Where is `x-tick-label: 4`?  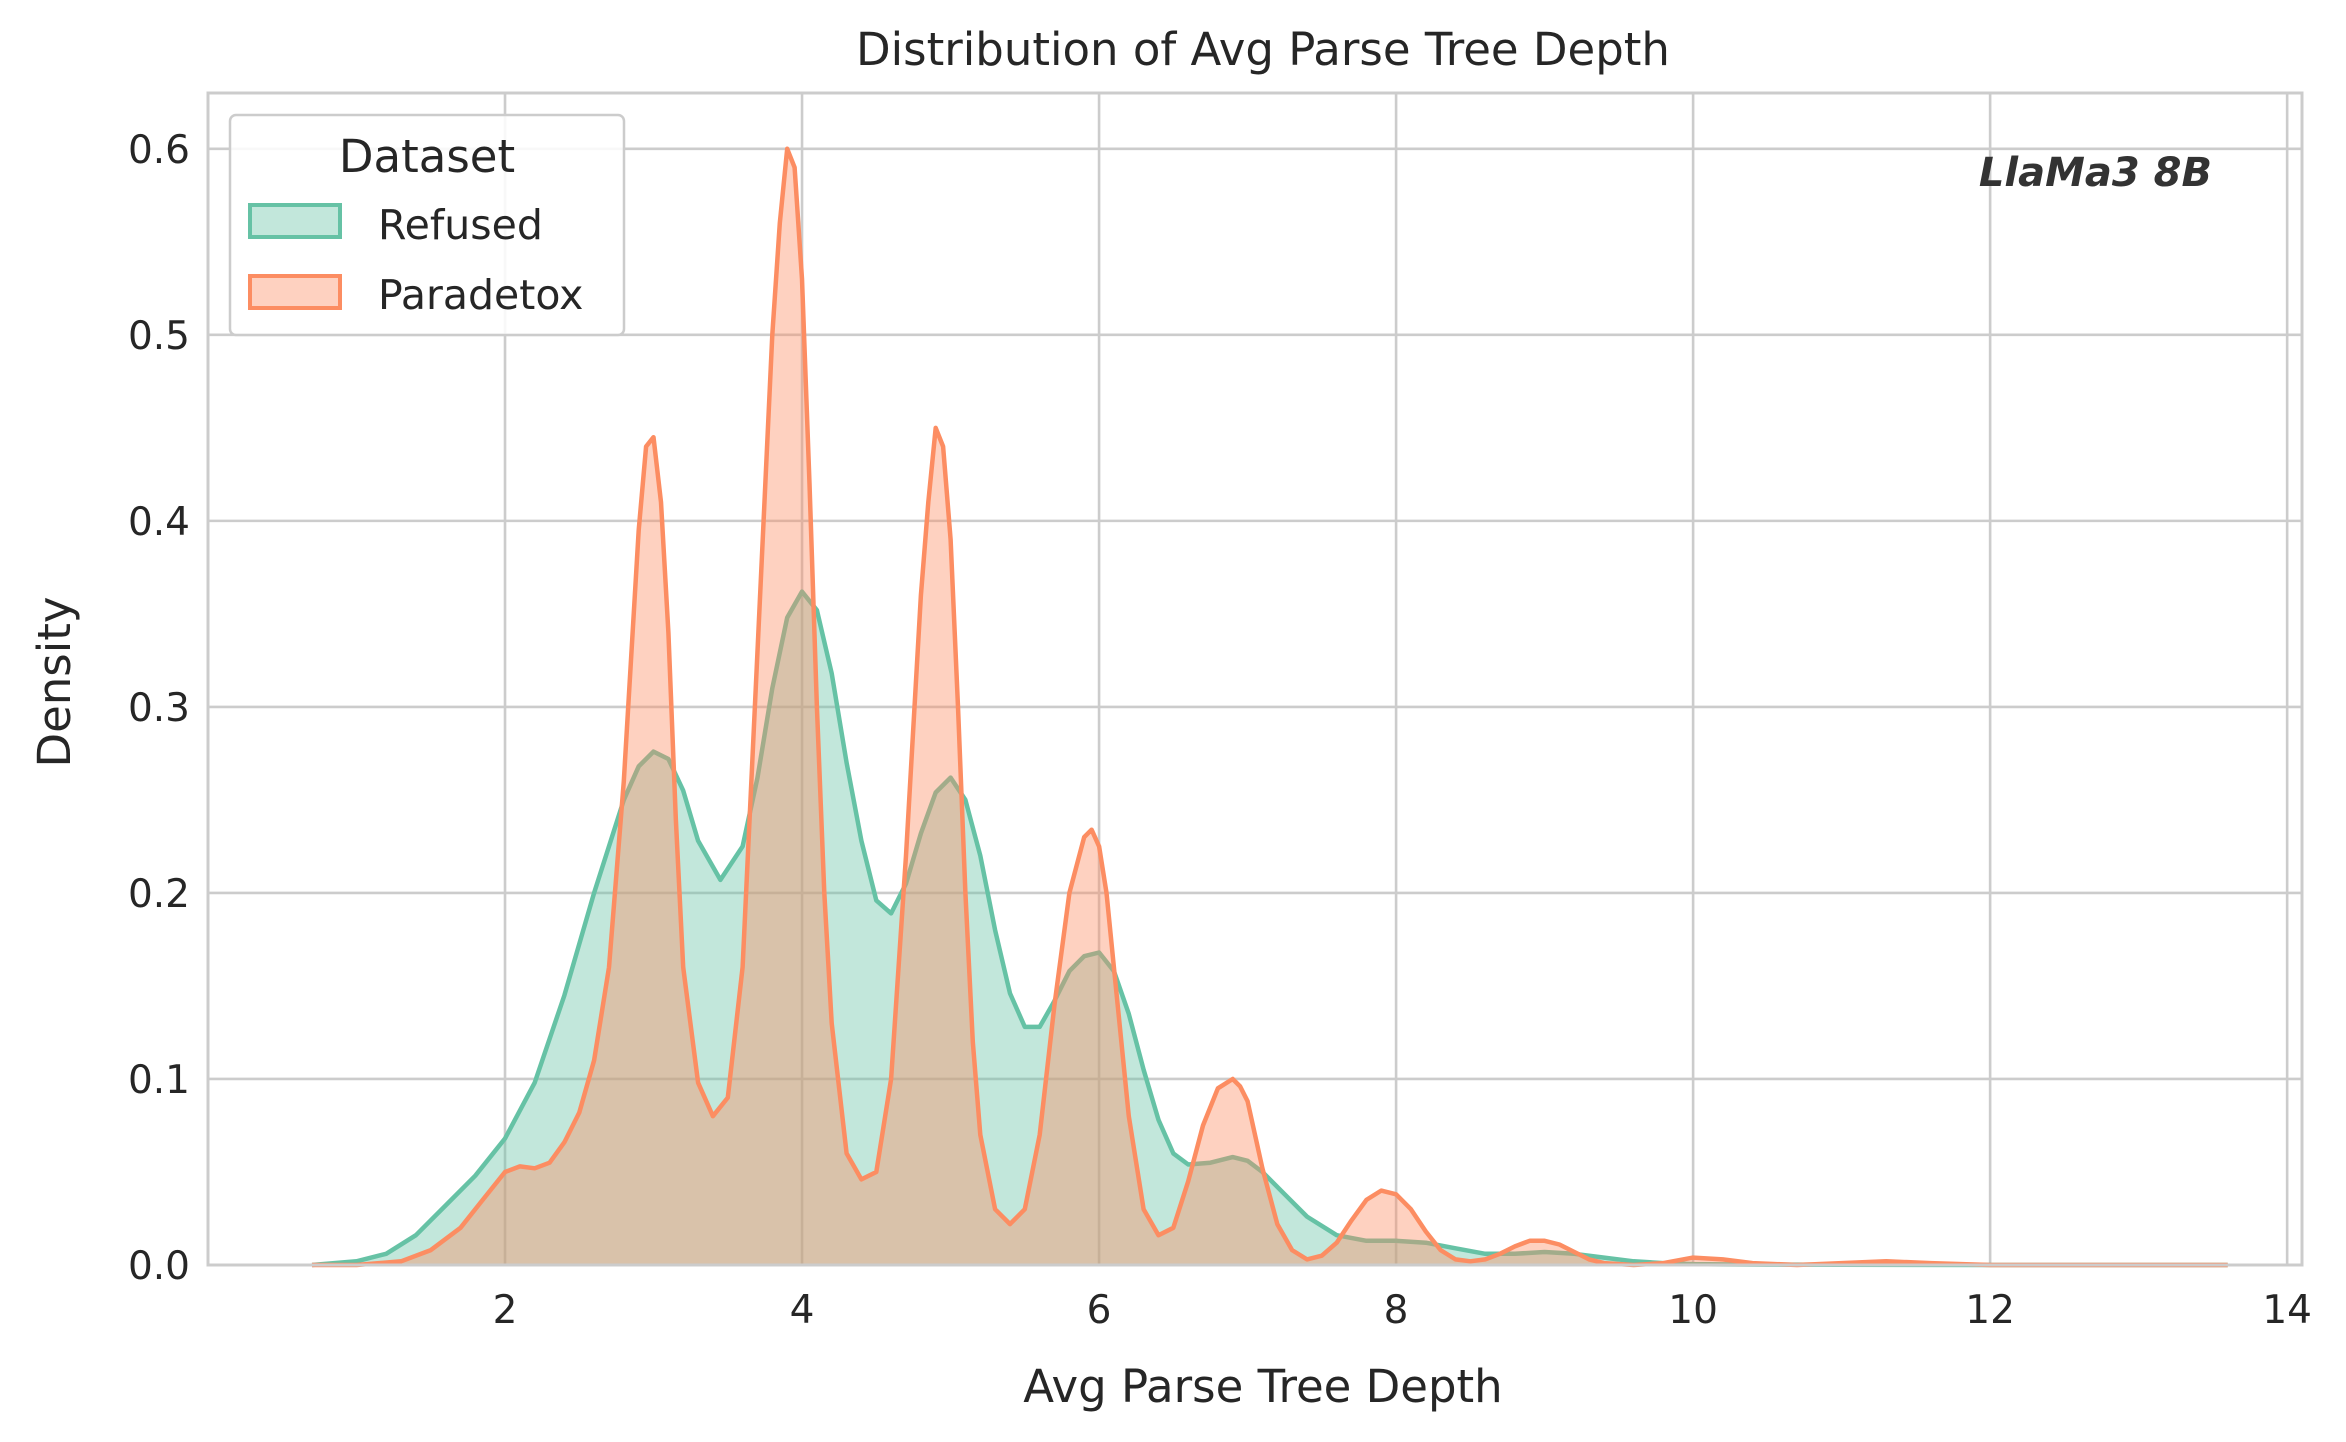
x-tick-label: 4 is located at coordinates (802, 1310).